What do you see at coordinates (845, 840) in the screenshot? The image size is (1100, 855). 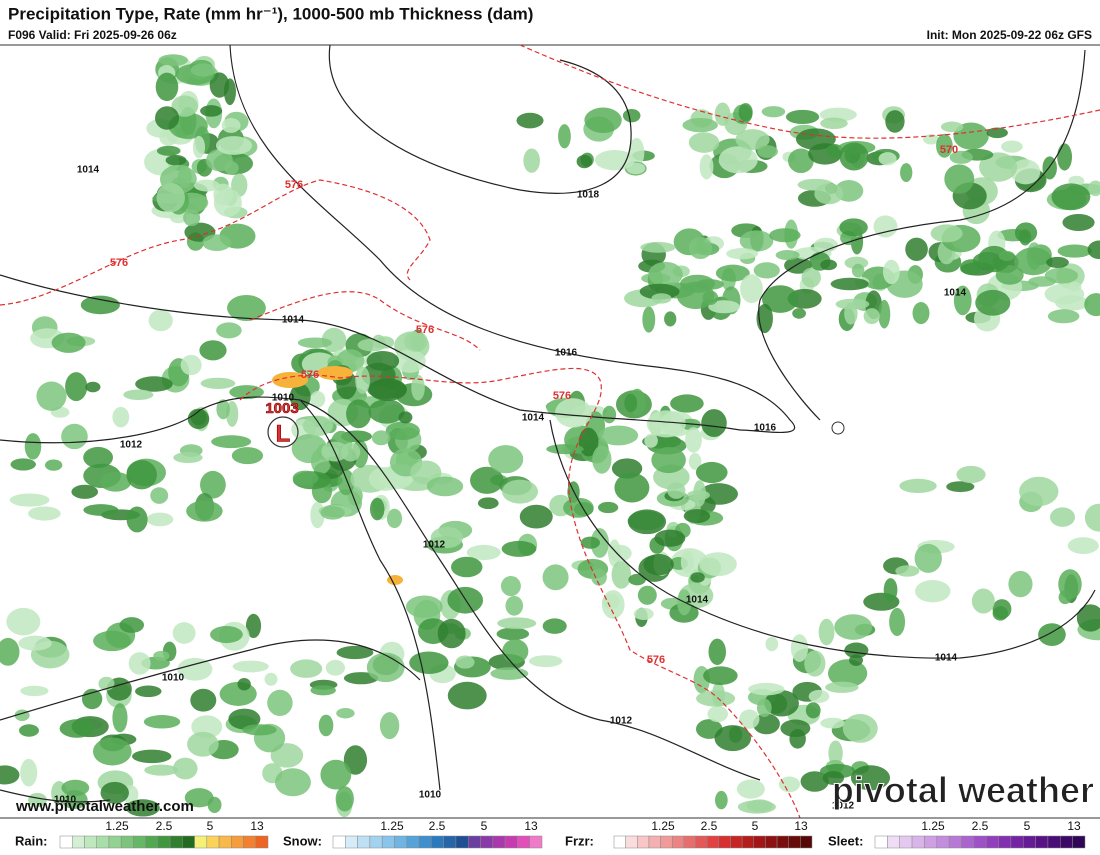 I see `legend-name: Sleet:` at bounding box center [845, 840].